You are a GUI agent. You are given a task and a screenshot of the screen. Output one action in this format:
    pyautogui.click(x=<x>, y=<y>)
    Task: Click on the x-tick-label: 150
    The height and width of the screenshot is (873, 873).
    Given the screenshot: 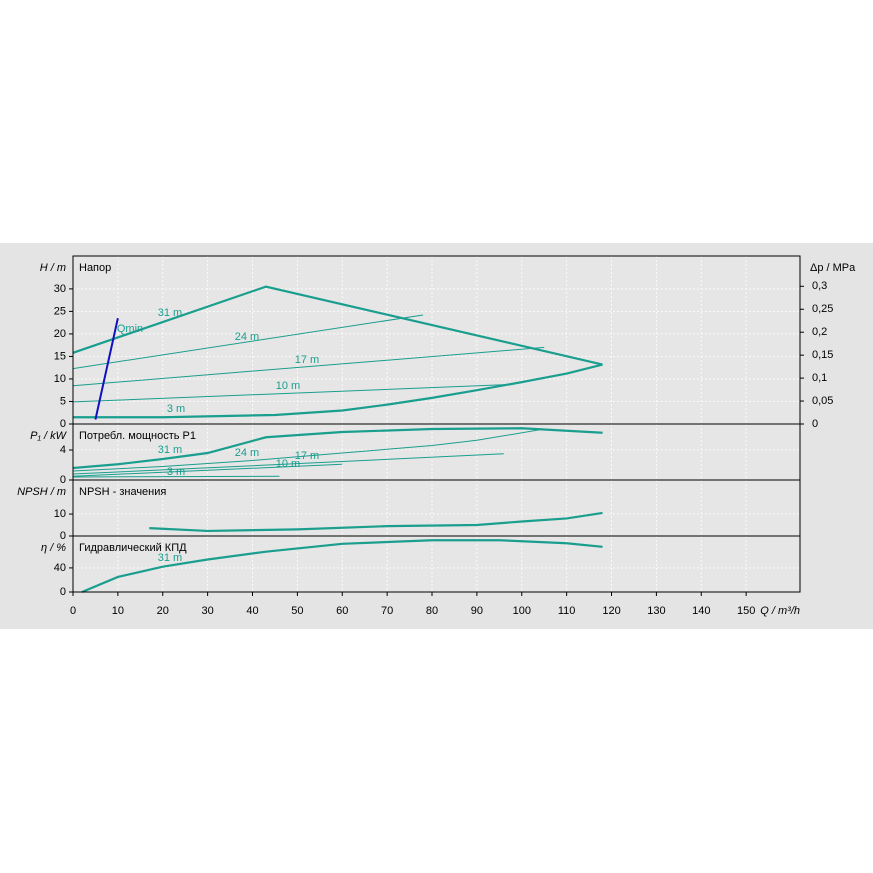 What is the action you would take?
    pyautogui.click(x=746, y=611)
    